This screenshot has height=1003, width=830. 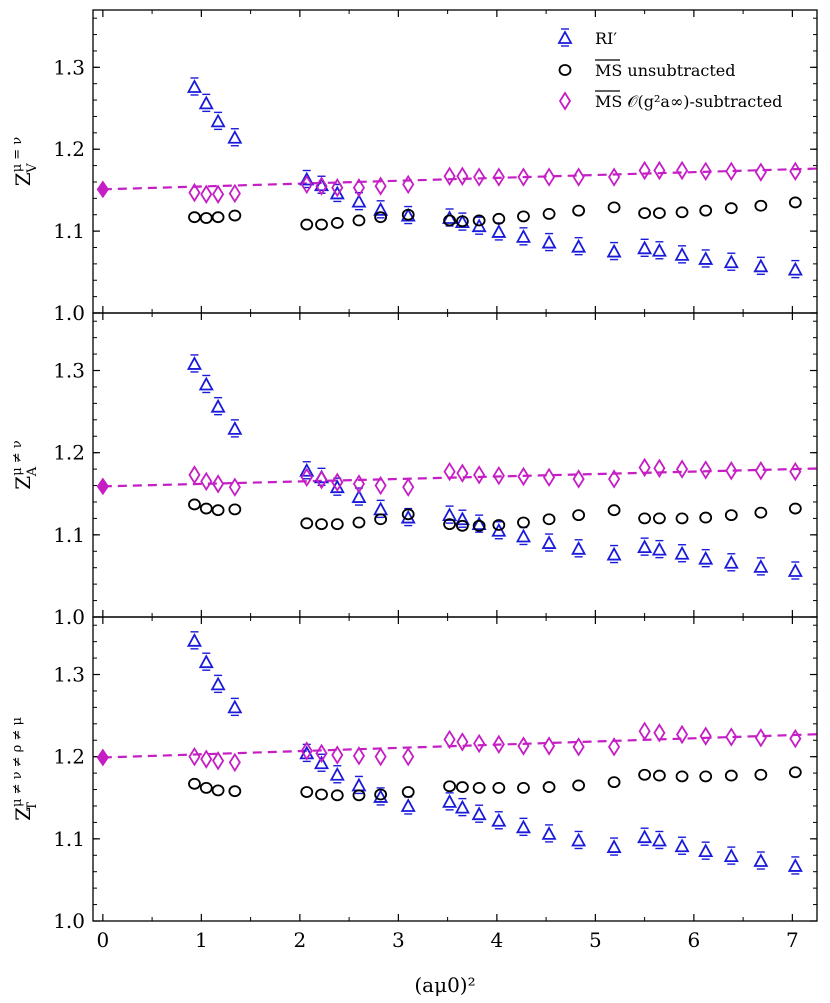 I want to click on y-tick-label: 1.0, so click(x=69, y=313).